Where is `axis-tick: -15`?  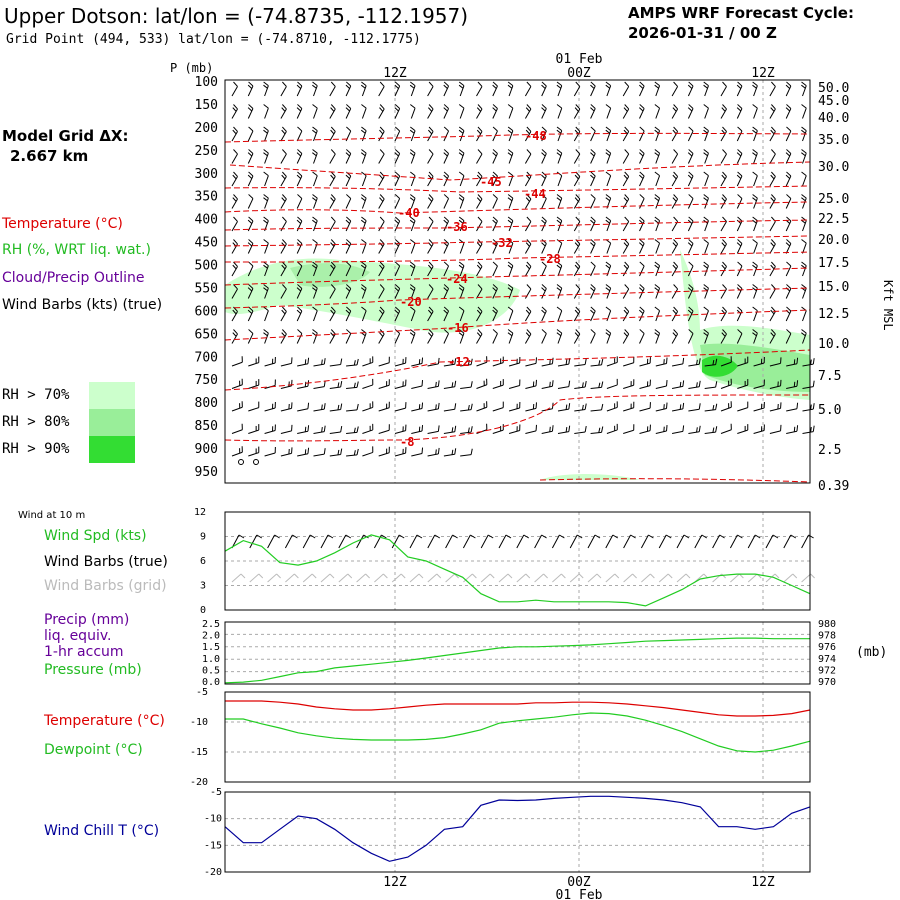 axis-tick: -15 is located at coordinates (213, 845).